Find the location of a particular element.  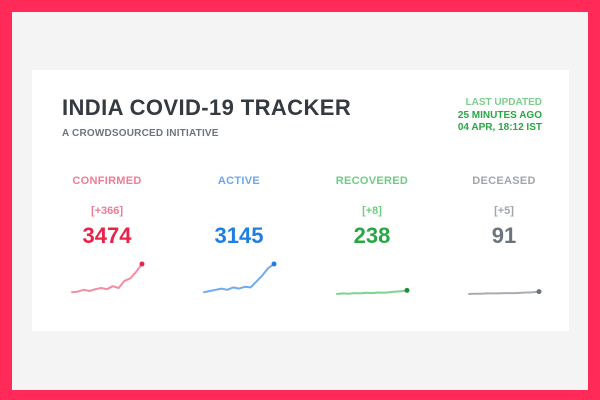

stat-deceased-delta: [+5] is located at coordinates (504, 211).